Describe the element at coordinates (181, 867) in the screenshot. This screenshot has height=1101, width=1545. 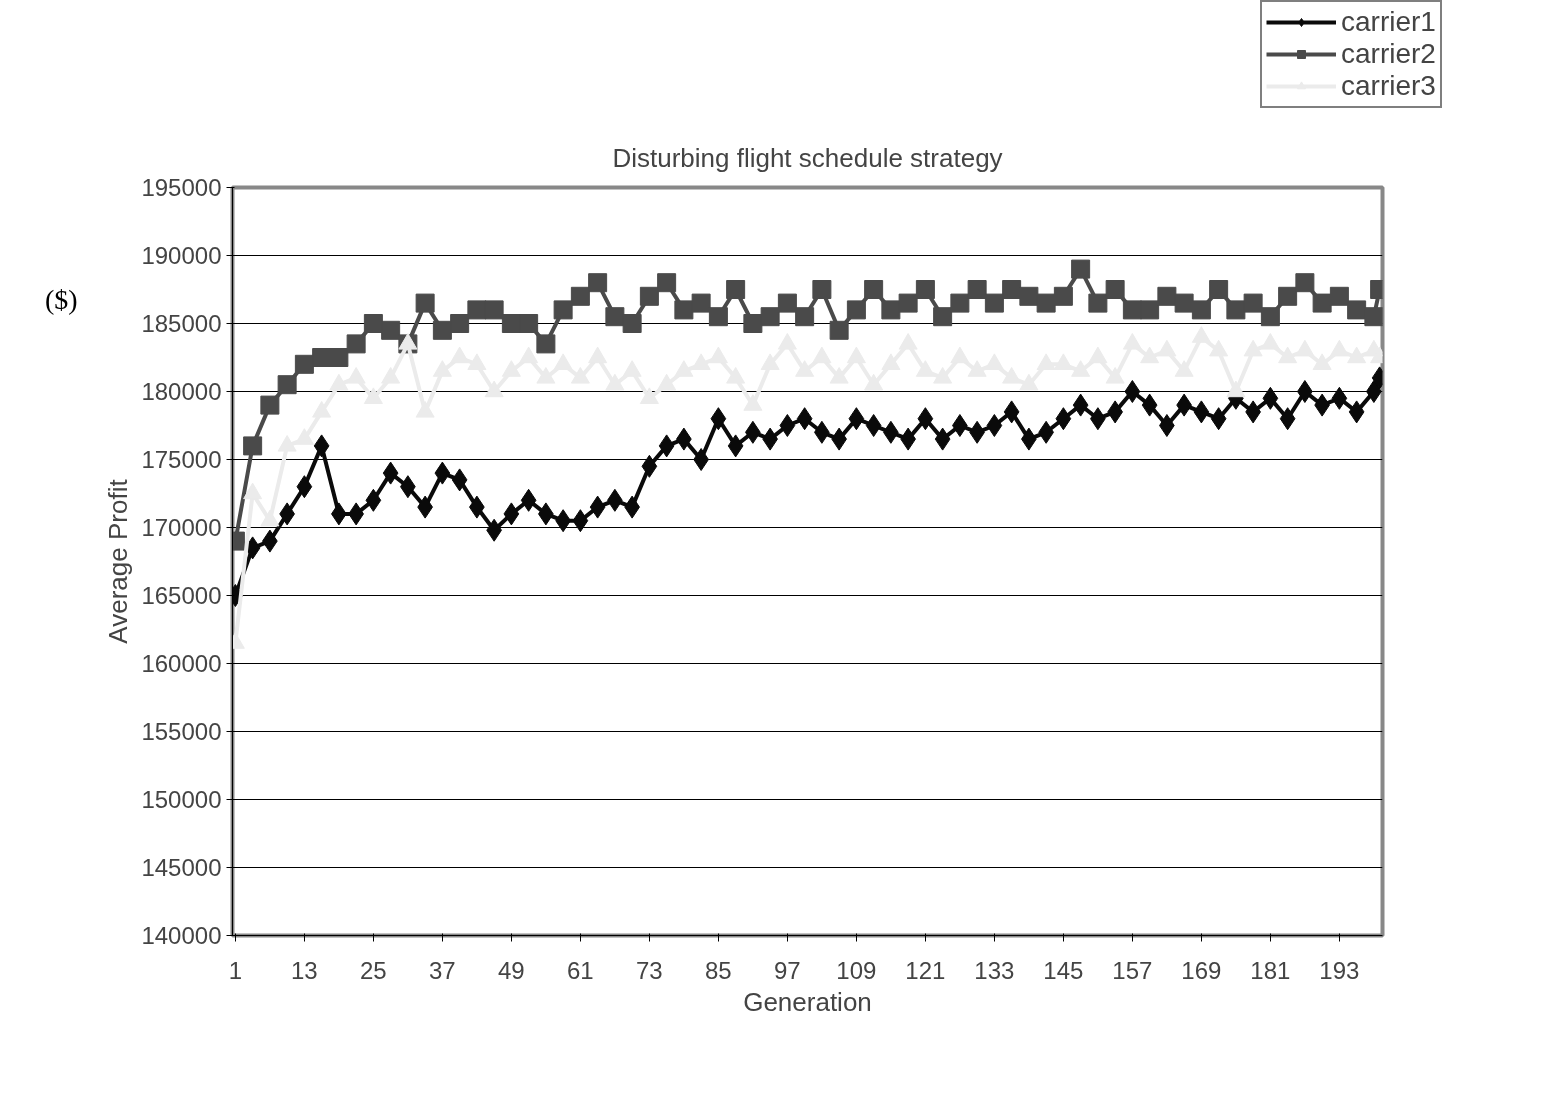
I see `y-tick-label: 145000` at that location.